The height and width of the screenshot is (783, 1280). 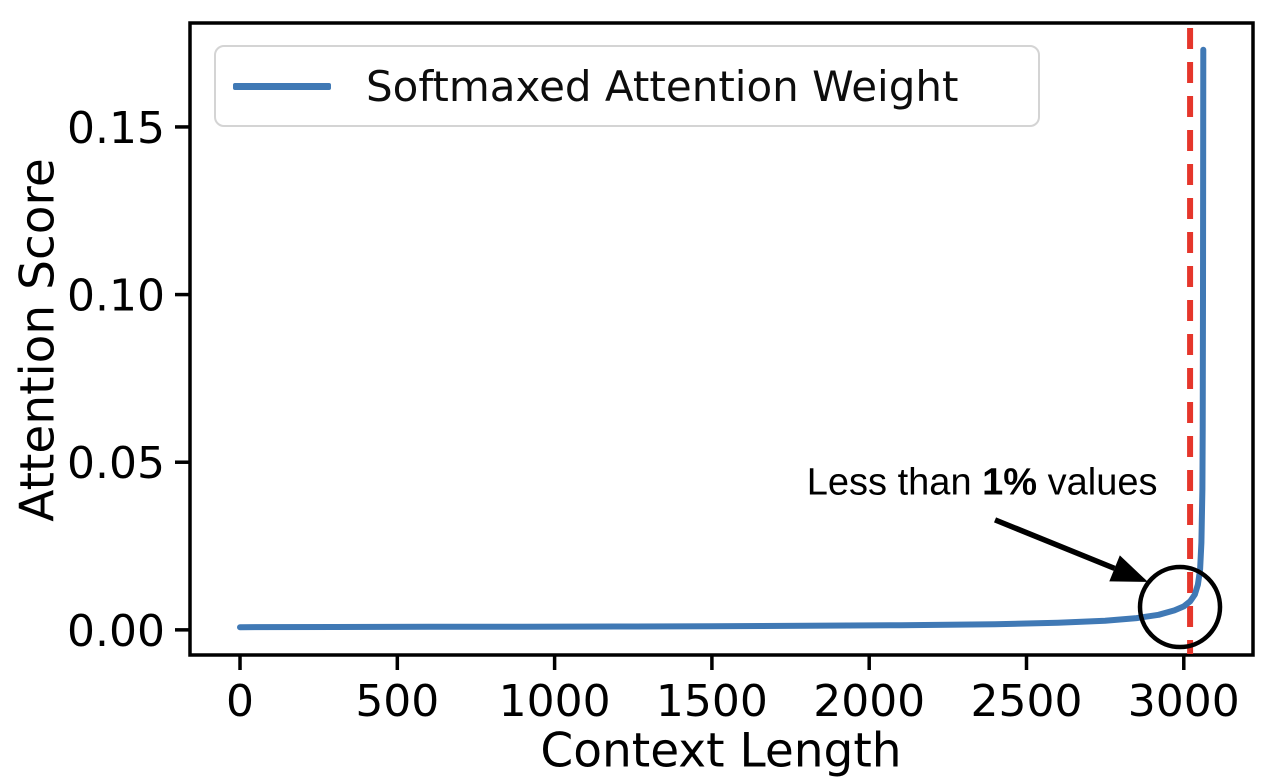 I want to click on x-tick-label: 500, so click(x=397, y=701).